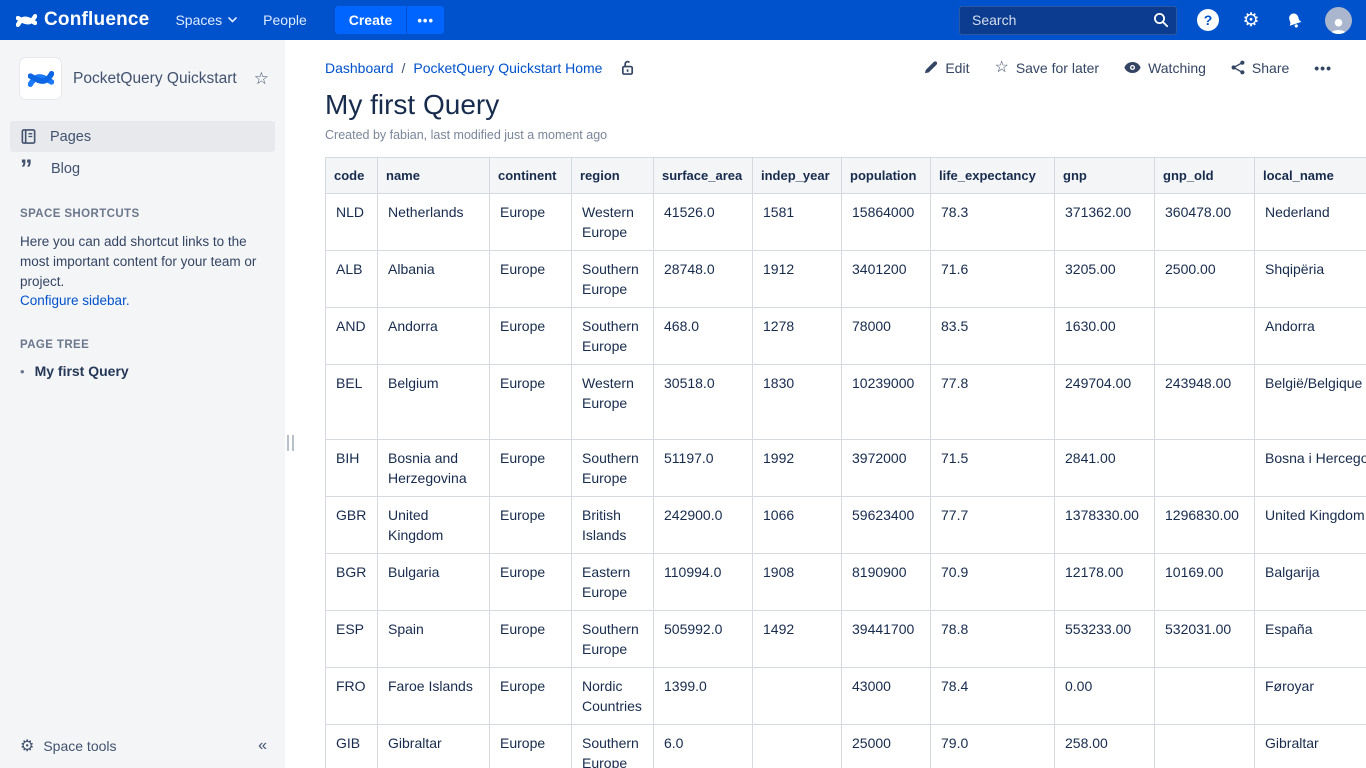 The height and width of the screenshot is (768, 1366). Describe the element at coordinates (425, 20) in the screenshot. I see `create-more-button: •••` at that location.